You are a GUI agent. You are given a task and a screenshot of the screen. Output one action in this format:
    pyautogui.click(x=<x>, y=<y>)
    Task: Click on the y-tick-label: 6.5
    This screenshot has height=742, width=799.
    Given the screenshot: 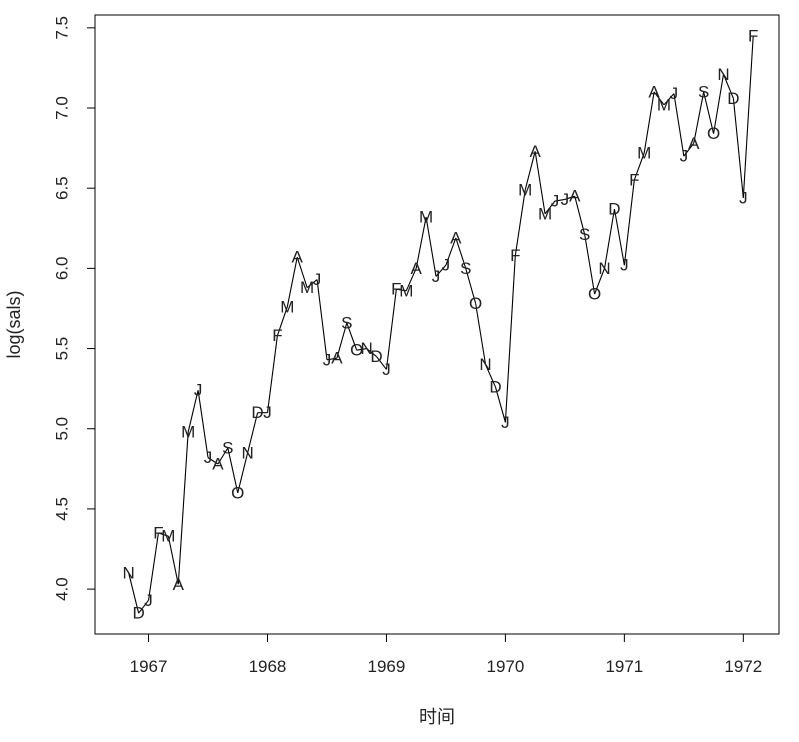 What is the action you would take?
    pyautogui.click(x=61, y=188)
    